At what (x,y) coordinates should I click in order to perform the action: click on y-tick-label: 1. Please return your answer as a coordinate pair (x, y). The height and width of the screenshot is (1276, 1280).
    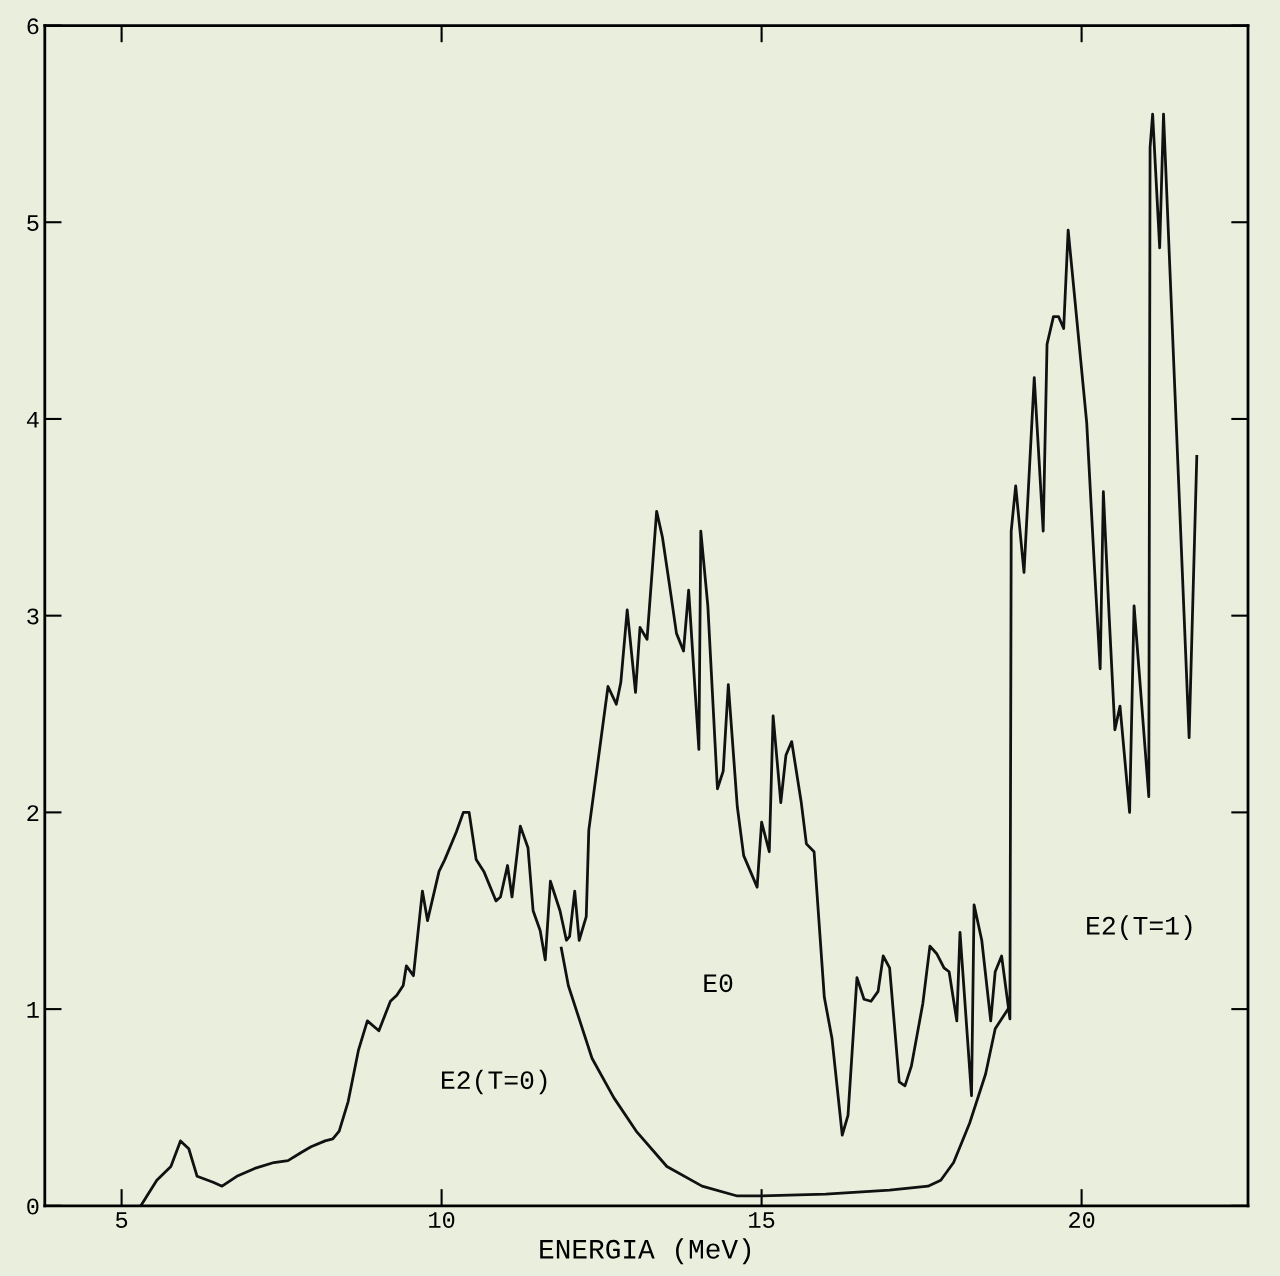
    Looking at the image, I should click on (33, 1010).